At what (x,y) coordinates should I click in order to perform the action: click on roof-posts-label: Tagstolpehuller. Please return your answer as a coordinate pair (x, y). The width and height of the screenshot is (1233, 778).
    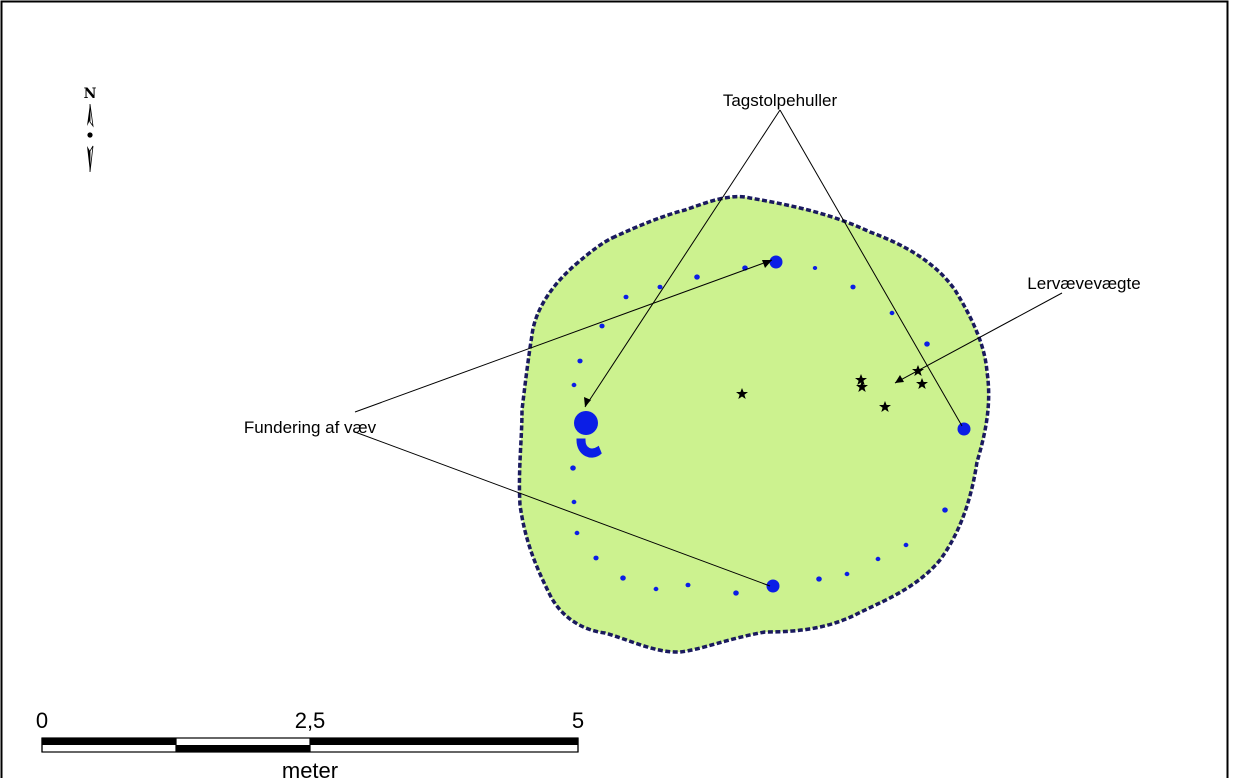
    Looking at the image, I should click on (780, 100).